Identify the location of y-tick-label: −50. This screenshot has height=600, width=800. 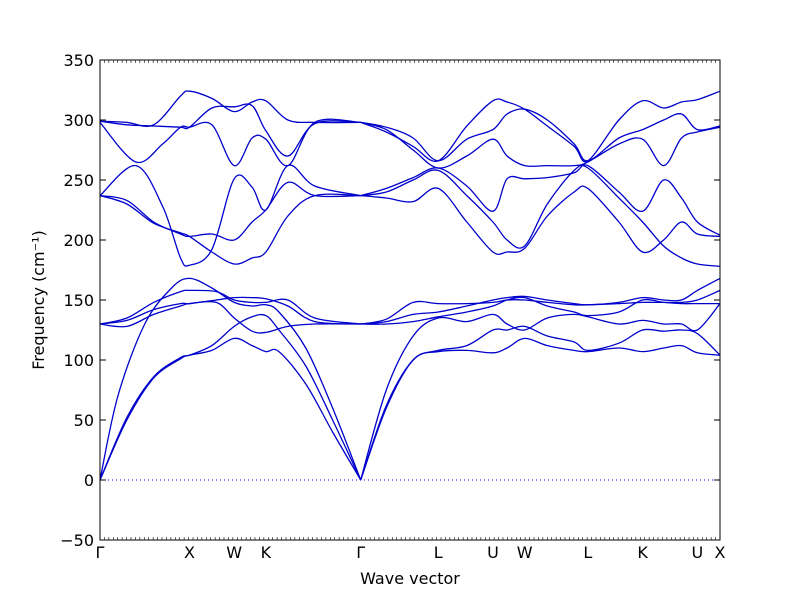
(77, 540).